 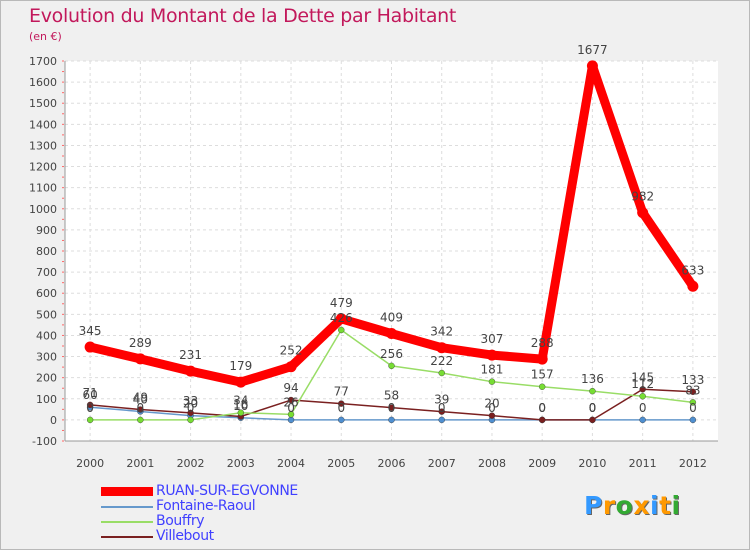 I want to click on data-label: 133, so click(x=692, y=380).